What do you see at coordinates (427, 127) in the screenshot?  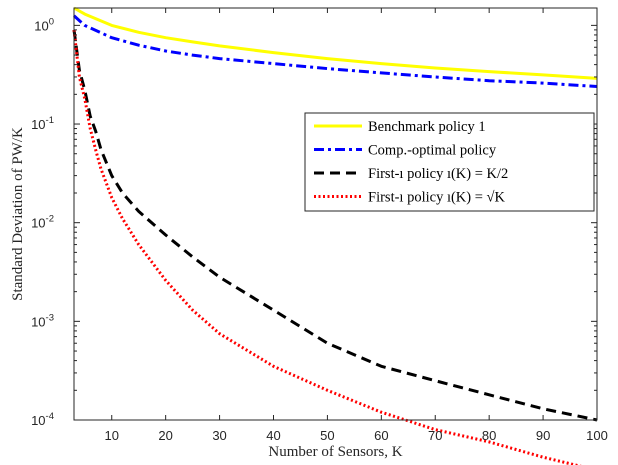 I see `legend-label-1: Benchmark policy 1` at bounding box center [427, 127].